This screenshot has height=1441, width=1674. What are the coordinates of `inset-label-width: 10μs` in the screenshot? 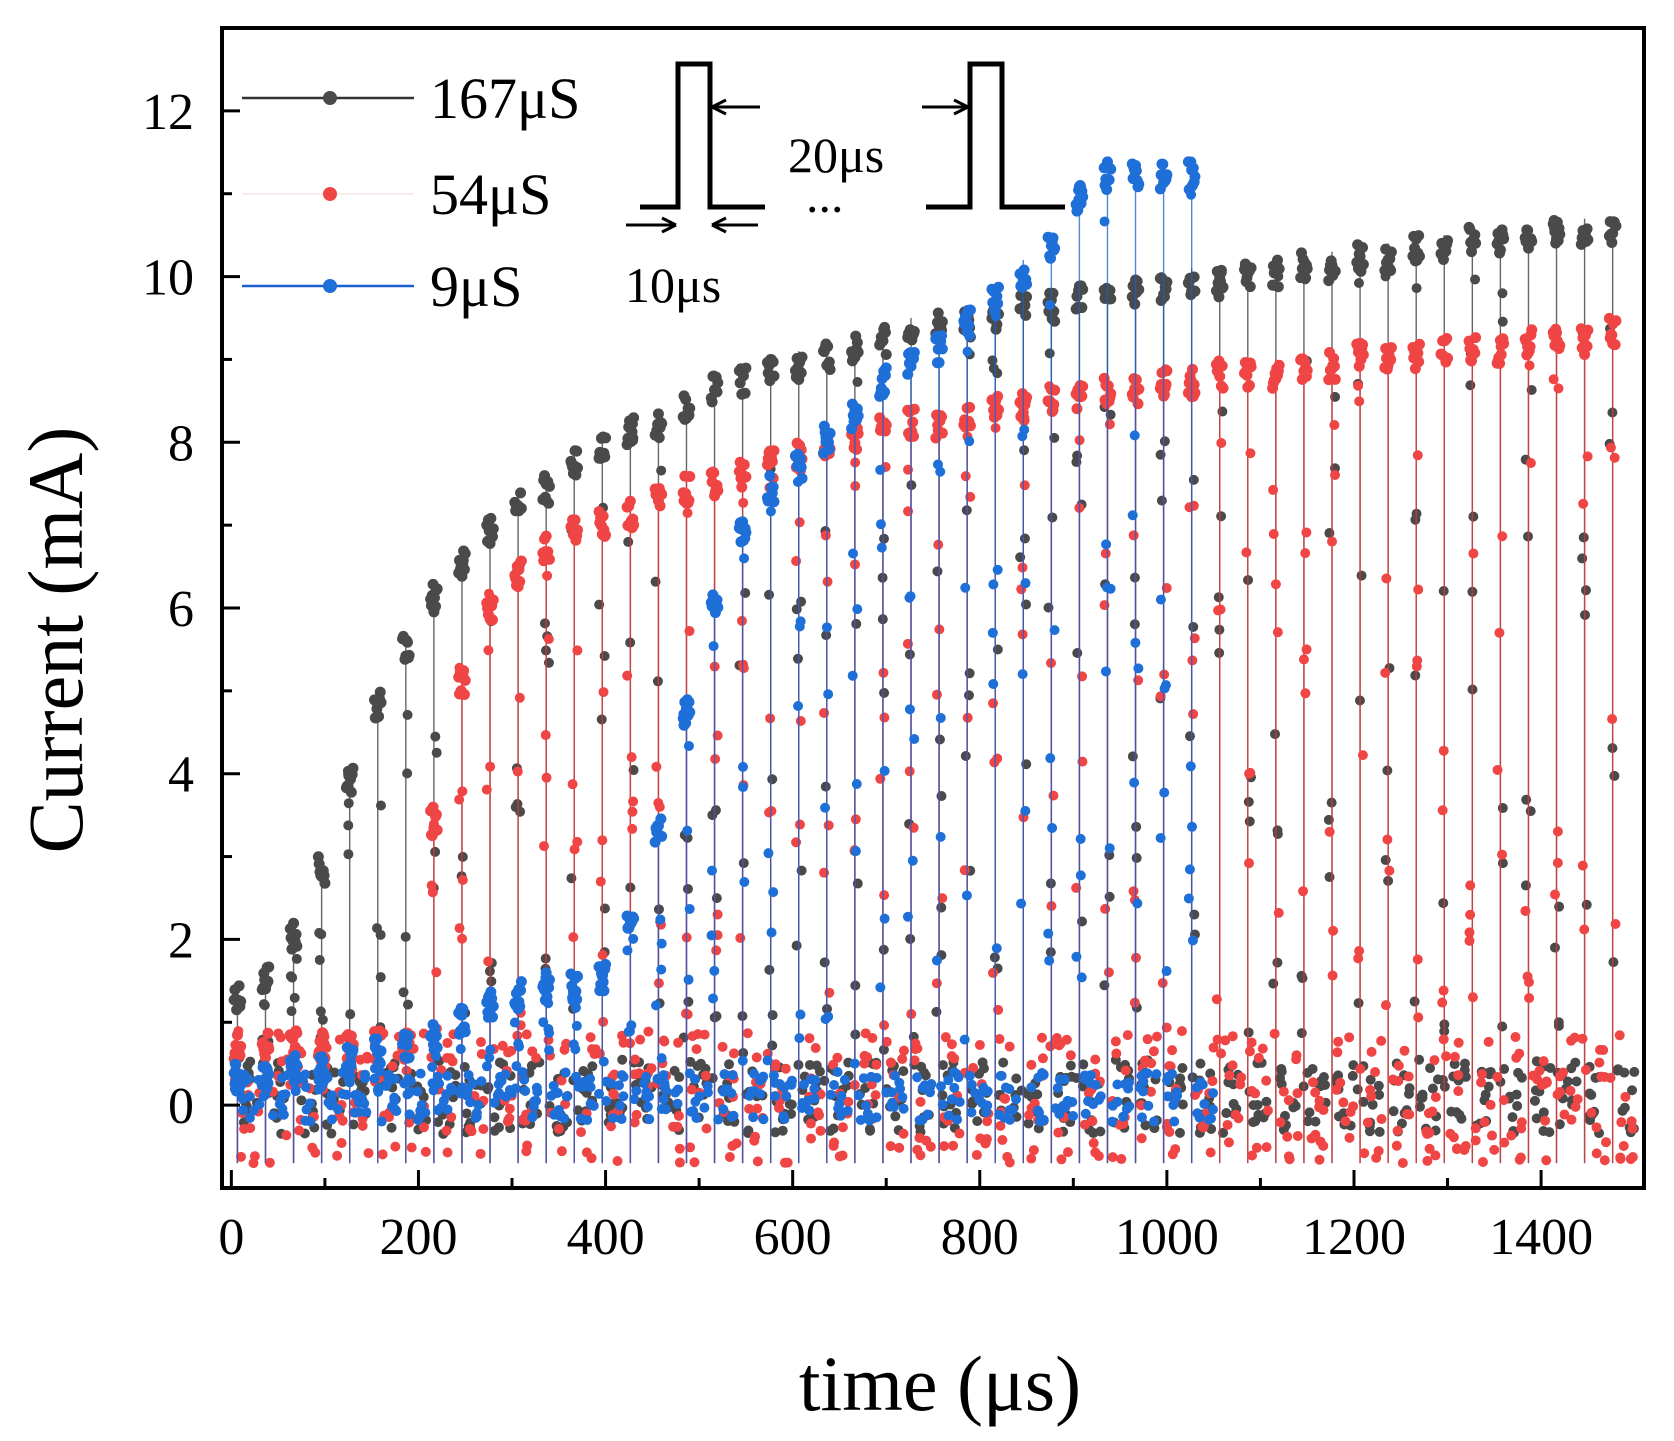 It's located at (673, 285).